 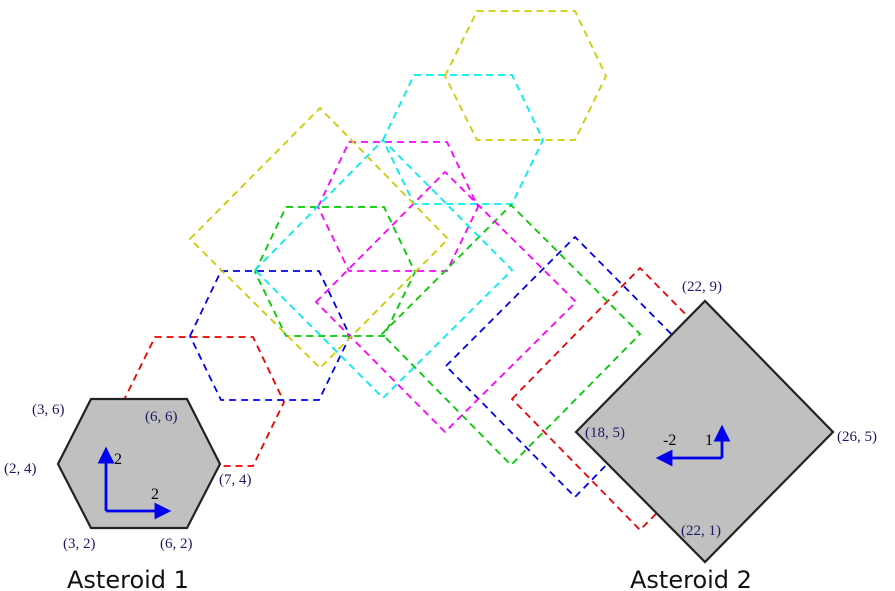 What do you see at coordinates (335, 271) in the screenshot?
I see `hex-trail-green` at bounding box center [335, 271].